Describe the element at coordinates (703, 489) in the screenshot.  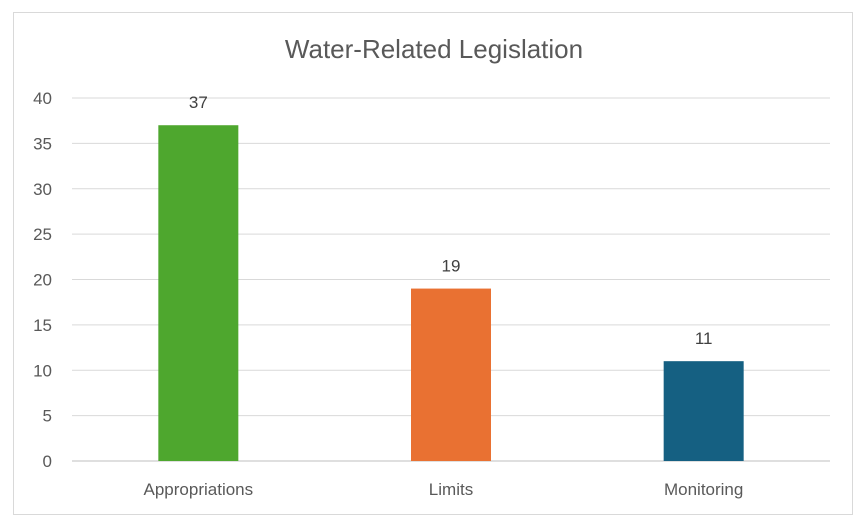
I see `x-tick-label: Monitoring` at that location.